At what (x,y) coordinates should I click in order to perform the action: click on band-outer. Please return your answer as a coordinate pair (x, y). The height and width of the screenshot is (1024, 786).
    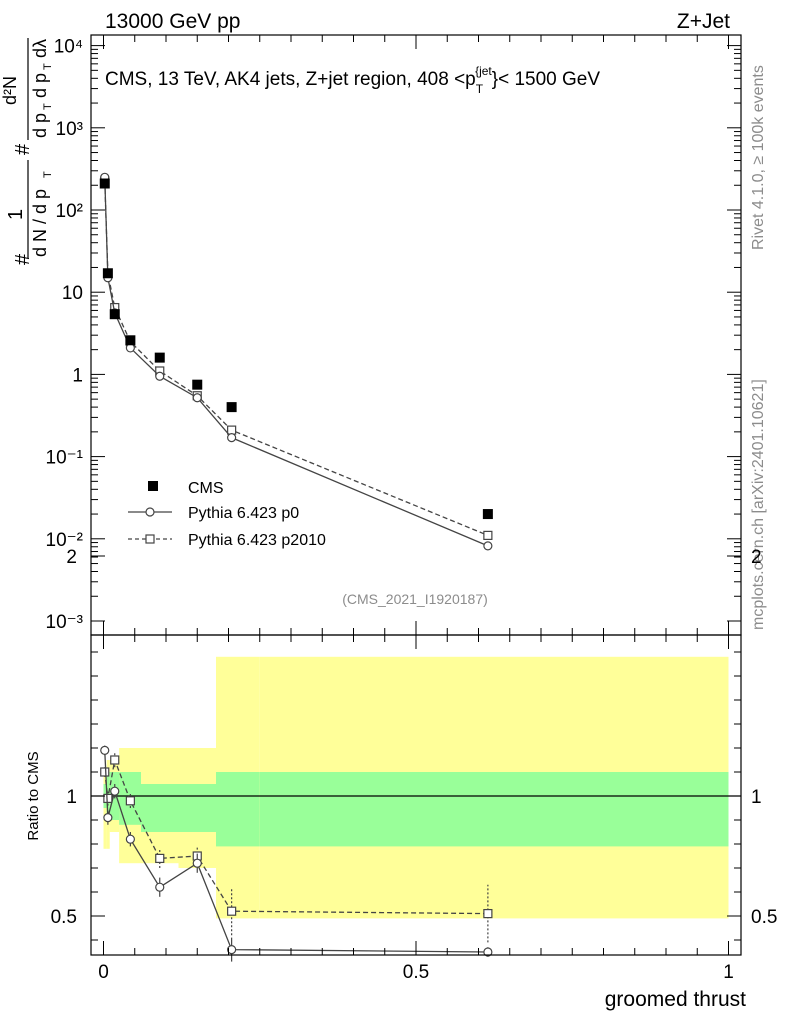
    Looking at the image, I should click on (105, 810).